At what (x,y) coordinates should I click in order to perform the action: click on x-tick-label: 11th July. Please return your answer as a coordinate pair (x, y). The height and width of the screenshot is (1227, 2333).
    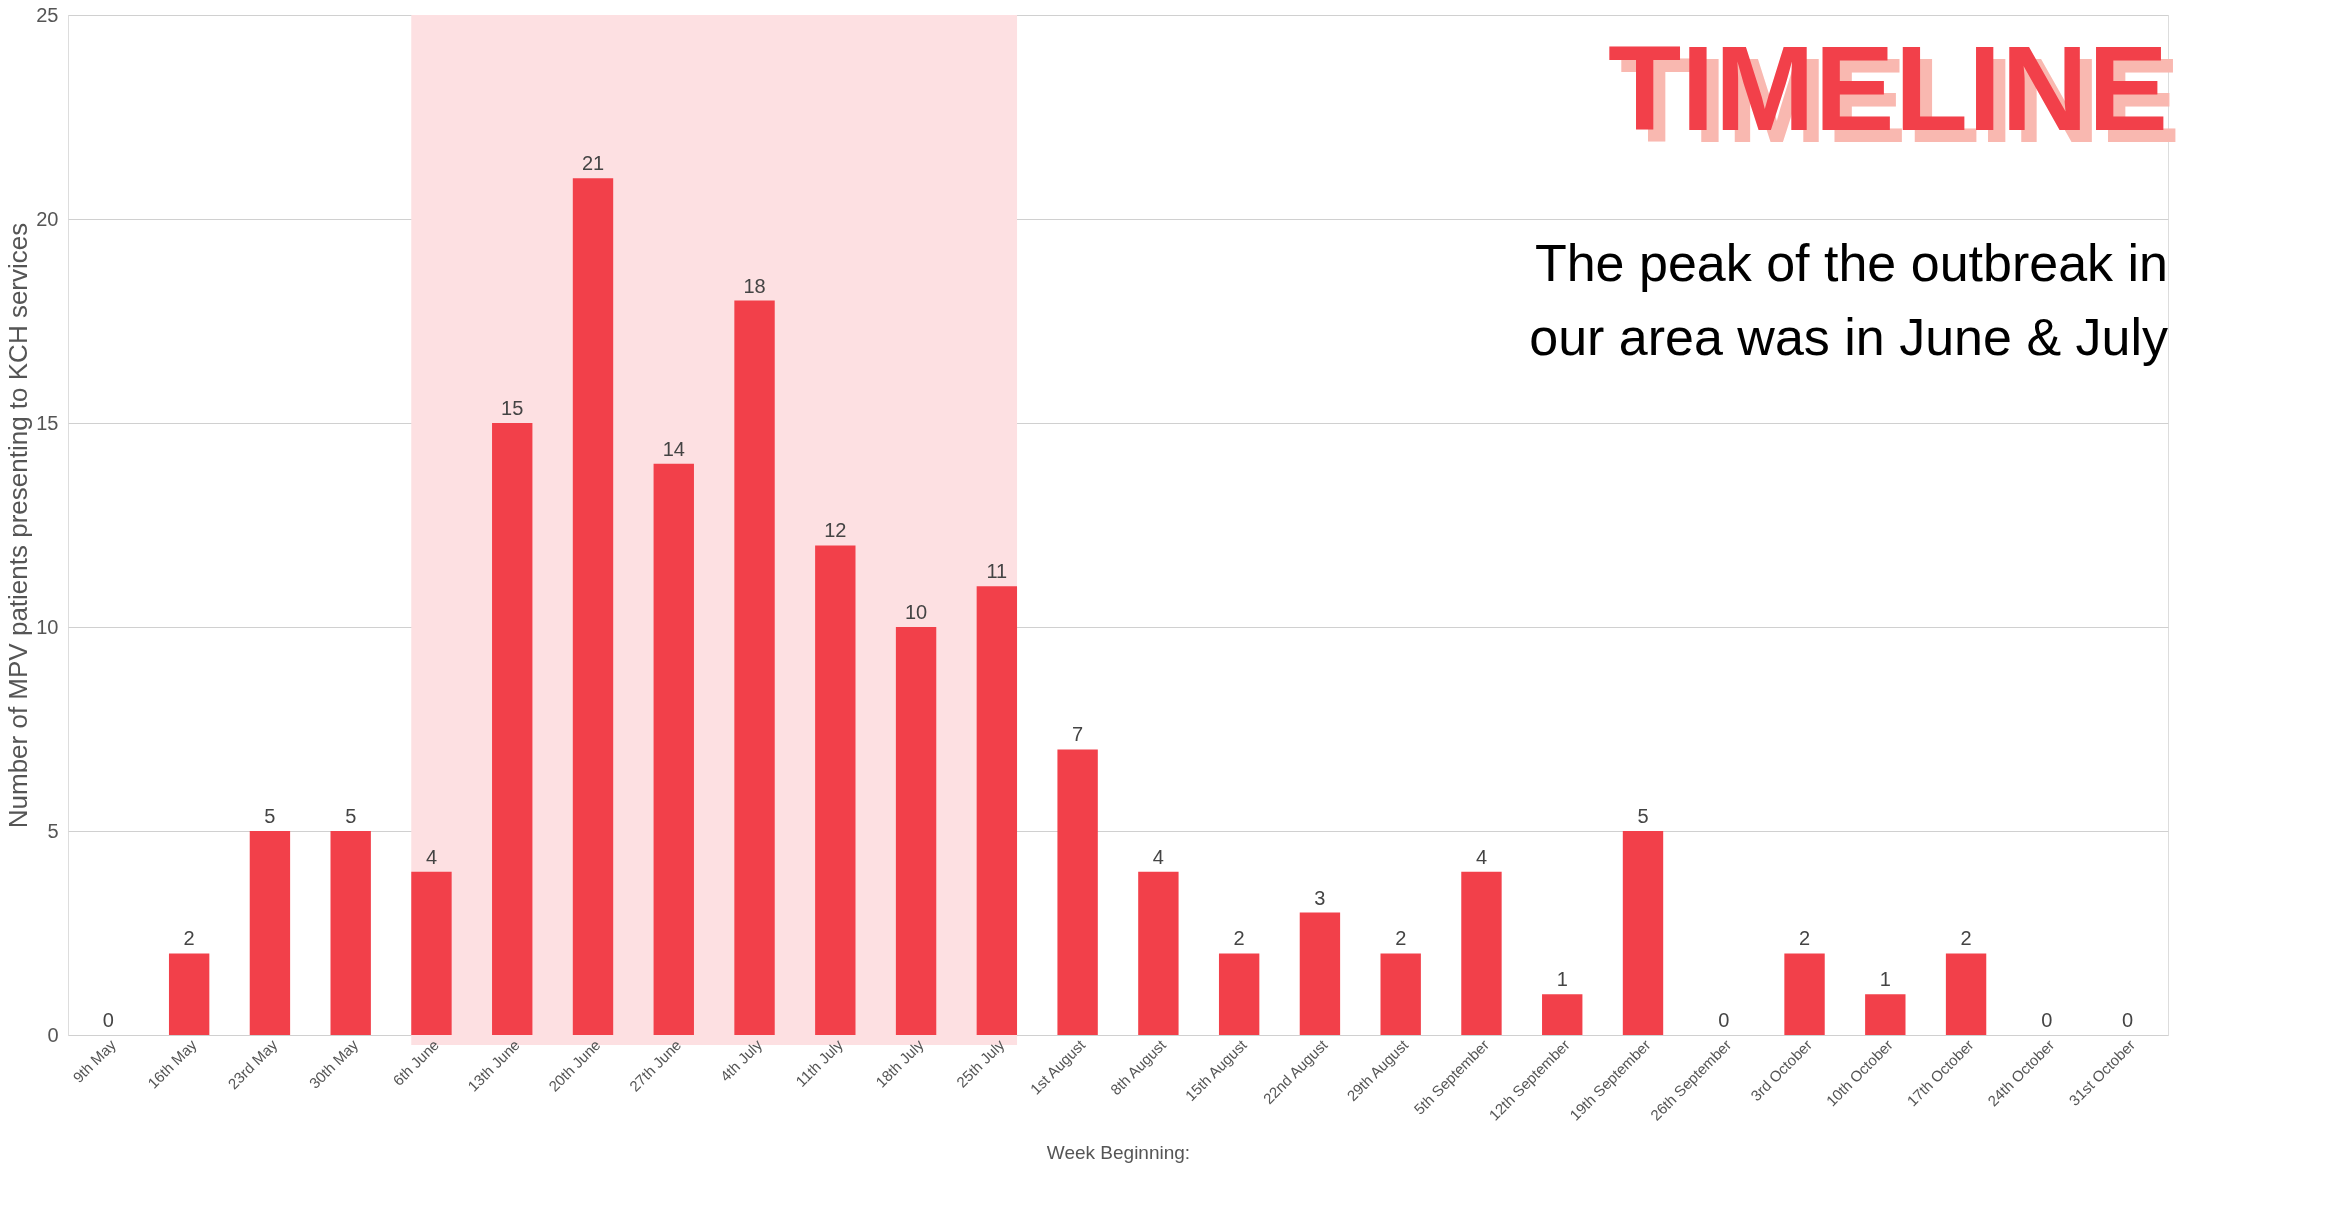
    Looking at the image, I should click on (819, 1062).